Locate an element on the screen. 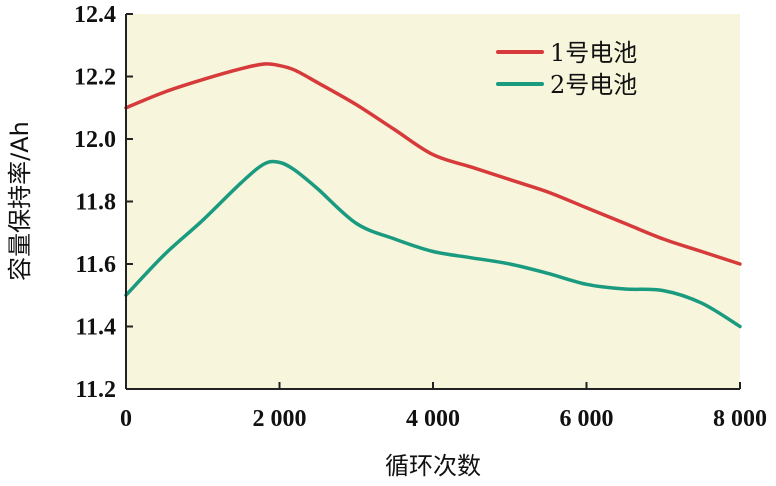  y-ticks: 11.2 11.4 11.6 11.8 12.0 12.2 12.4 is located at coordinates (103, 202).